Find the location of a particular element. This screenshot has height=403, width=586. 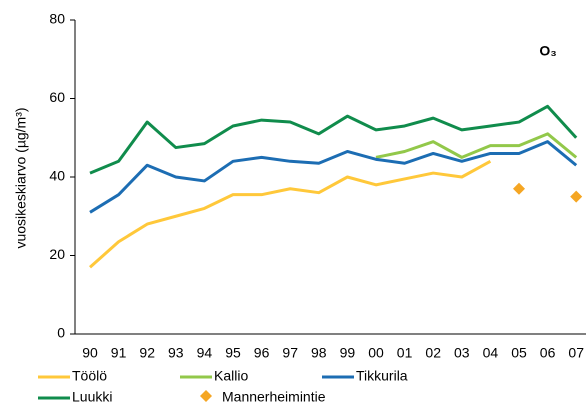

legend-label: Mannerheimintie is located at coordinates (274, 396).